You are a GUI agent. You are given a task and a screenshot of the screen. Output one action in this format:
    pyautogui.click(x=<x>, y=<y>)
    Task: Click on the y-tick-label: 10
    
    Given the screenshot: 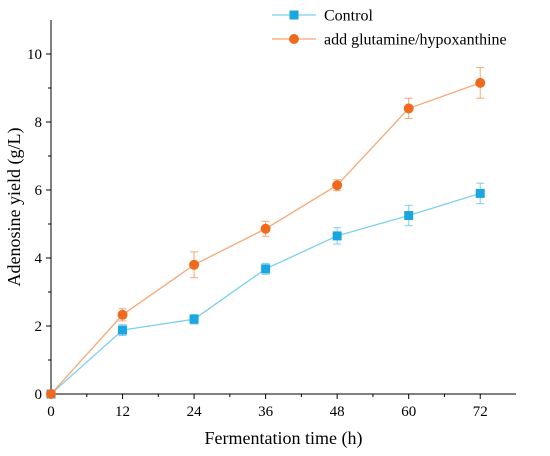 What is the action you would take?
    pyautogui.click(x=34, y=55)
    